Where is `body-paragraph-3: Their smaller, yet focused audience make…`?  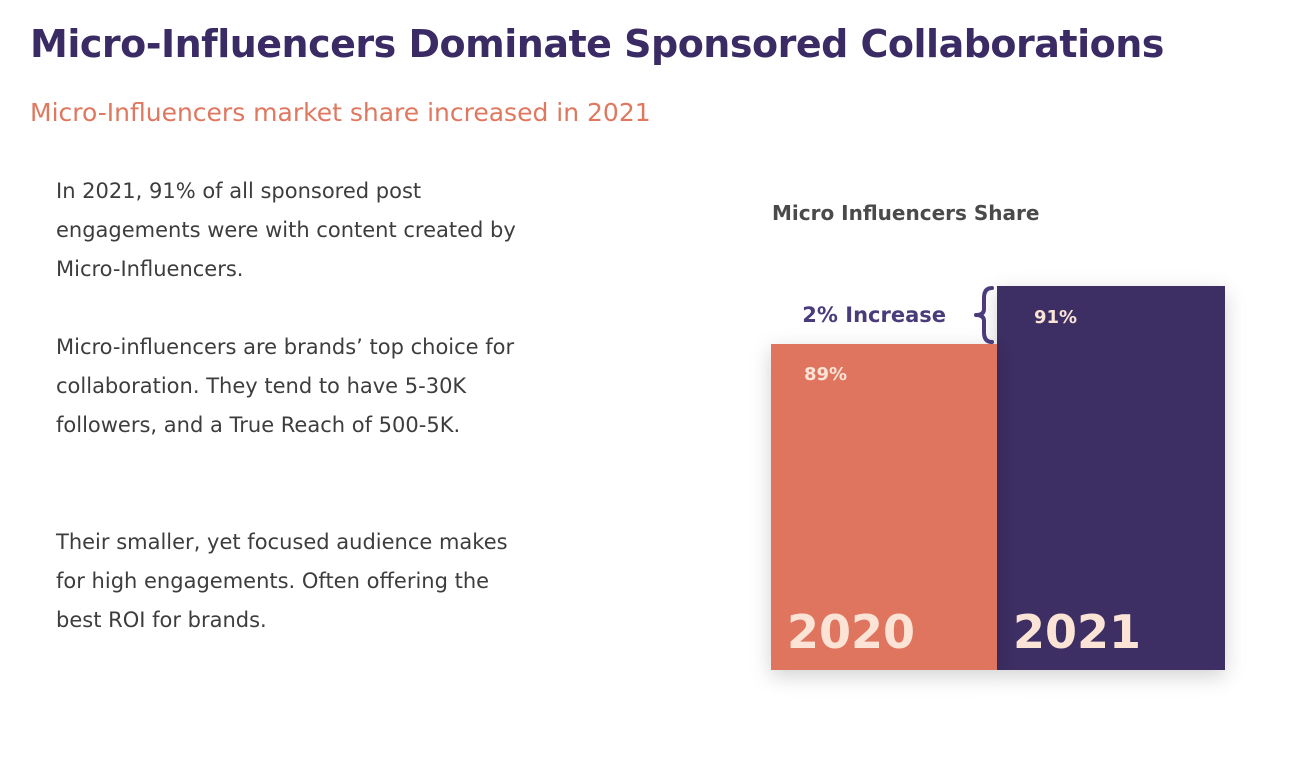
body-paragraph-3: Their smaller, yet focused audience make… is located at coordinates (282, 581).